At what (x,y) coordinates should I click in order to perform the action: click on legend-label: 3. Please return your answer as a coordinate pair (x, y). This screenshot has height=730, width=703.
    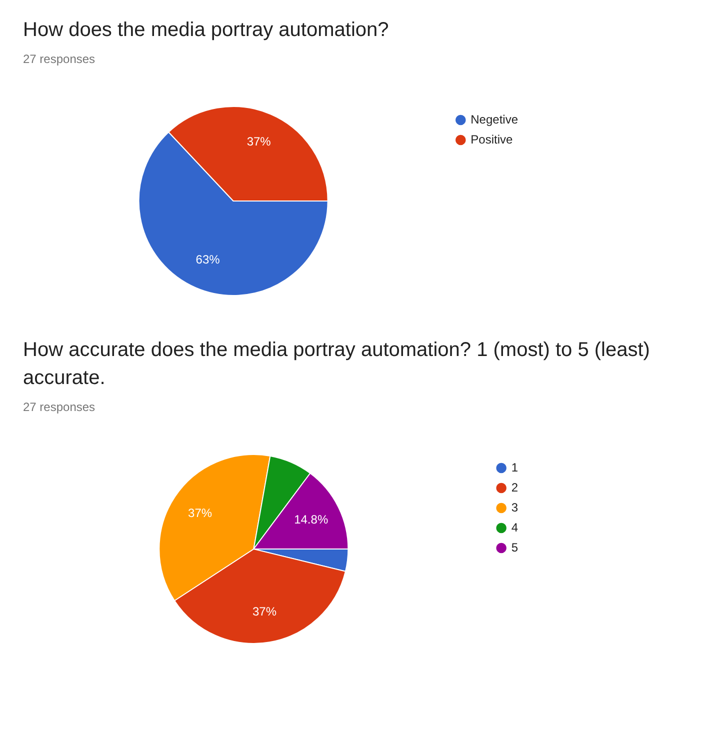
    Looking at the image, I should click on (514, 507).